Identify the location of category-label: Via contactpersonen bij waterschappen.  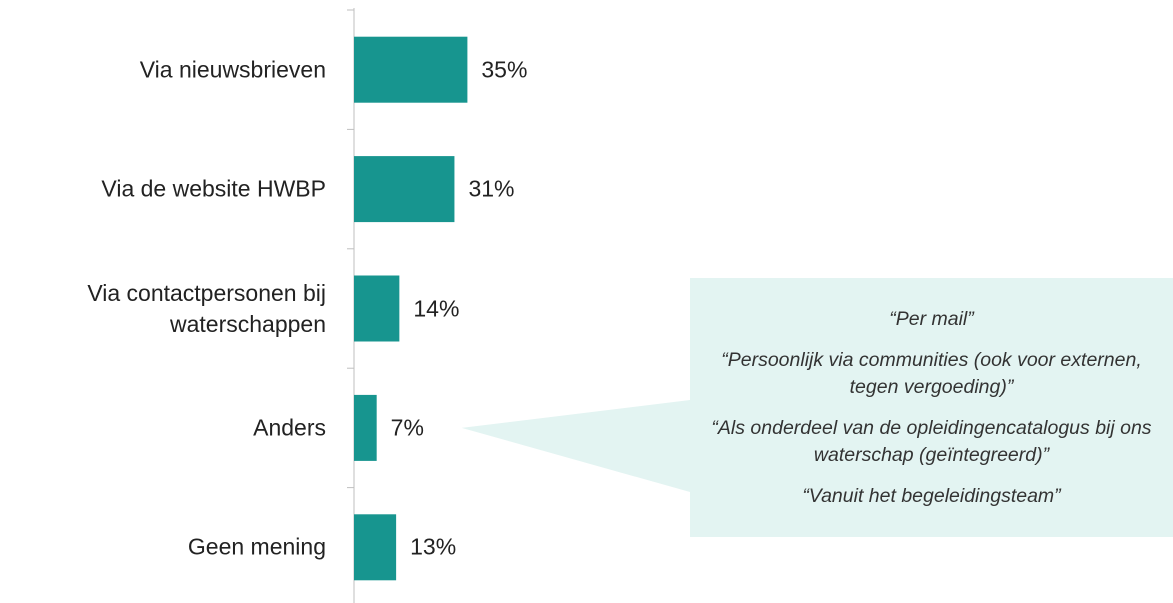
(206, 308).